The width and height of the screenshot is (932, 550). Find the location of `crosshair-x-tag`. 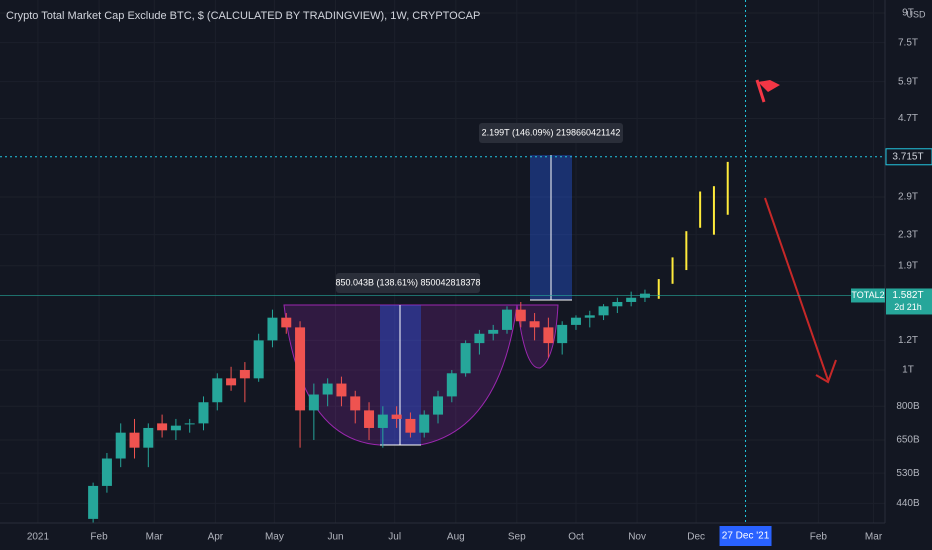

crosshair-x-tag is located at coordinates (745, 536).